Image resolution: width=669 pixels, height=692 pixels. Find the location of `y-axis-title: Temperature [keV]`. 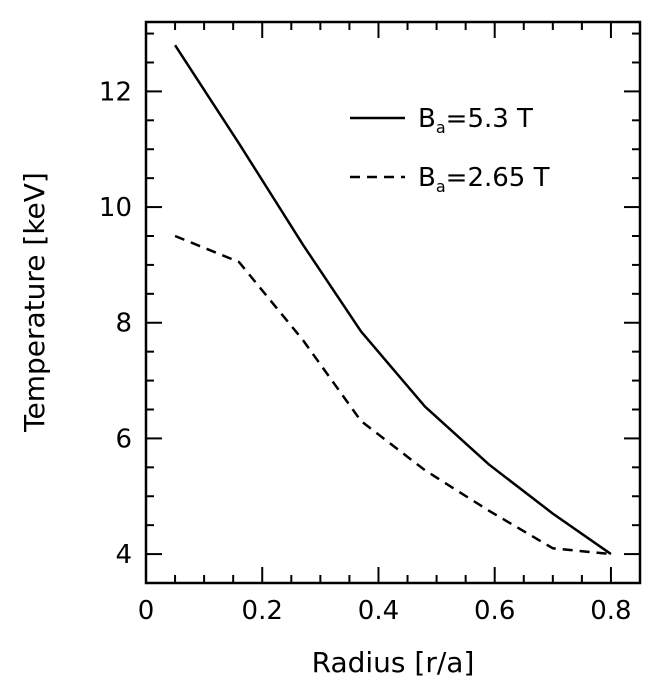

y-axis-title: Temperature [keV] is located at coordinates (34, 302).